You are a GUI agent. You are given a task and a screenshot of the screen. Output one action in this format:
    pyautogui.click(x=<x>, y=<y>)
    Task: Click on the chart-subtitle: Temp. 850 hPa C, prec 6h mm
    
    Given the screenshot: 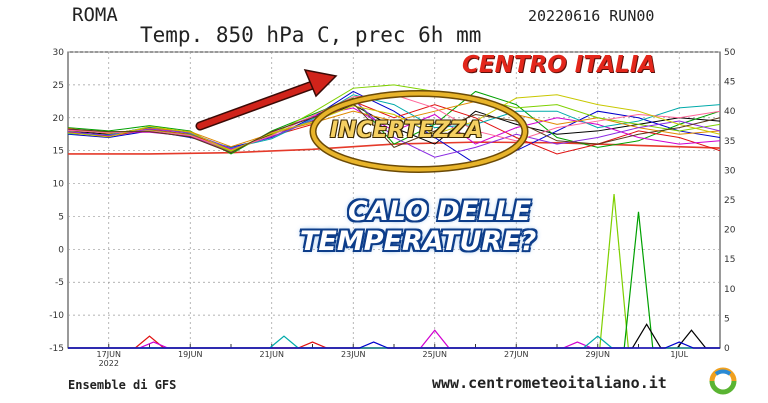 What is the action you would take?
    pyautogui.click(x=311, y=35)
    